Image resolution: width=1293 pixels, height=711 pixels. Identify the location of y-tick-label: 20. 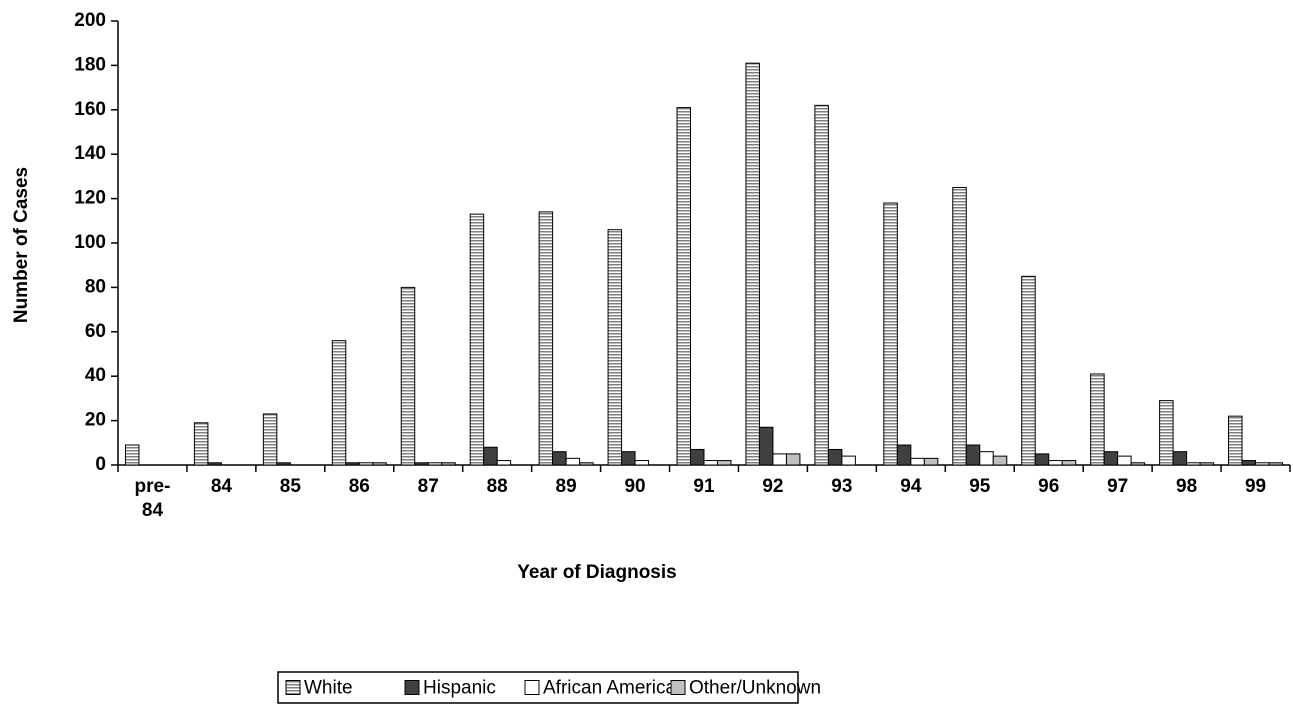
(95, 420).